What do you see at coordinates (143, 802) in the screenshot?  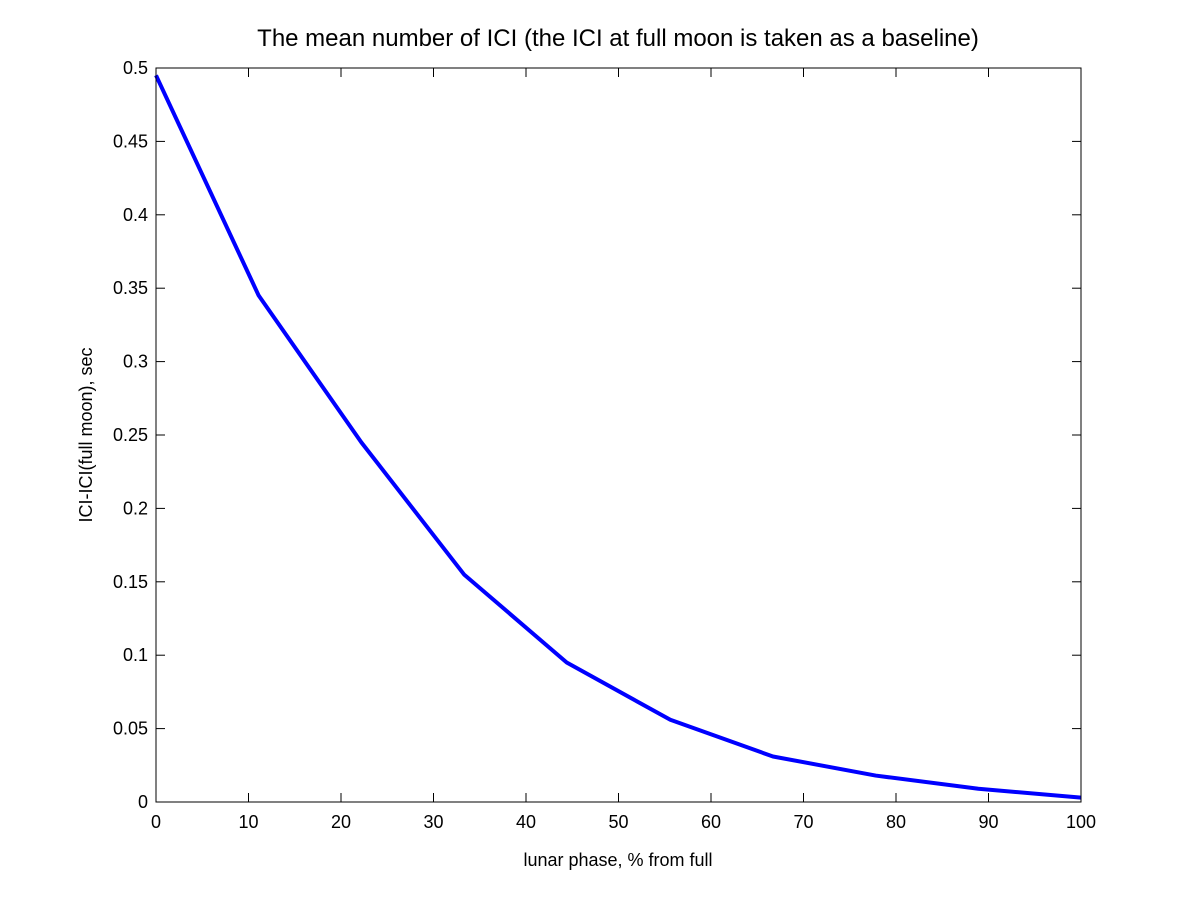 I see `y-tick-label: 0` at bounding box center [143, 802].